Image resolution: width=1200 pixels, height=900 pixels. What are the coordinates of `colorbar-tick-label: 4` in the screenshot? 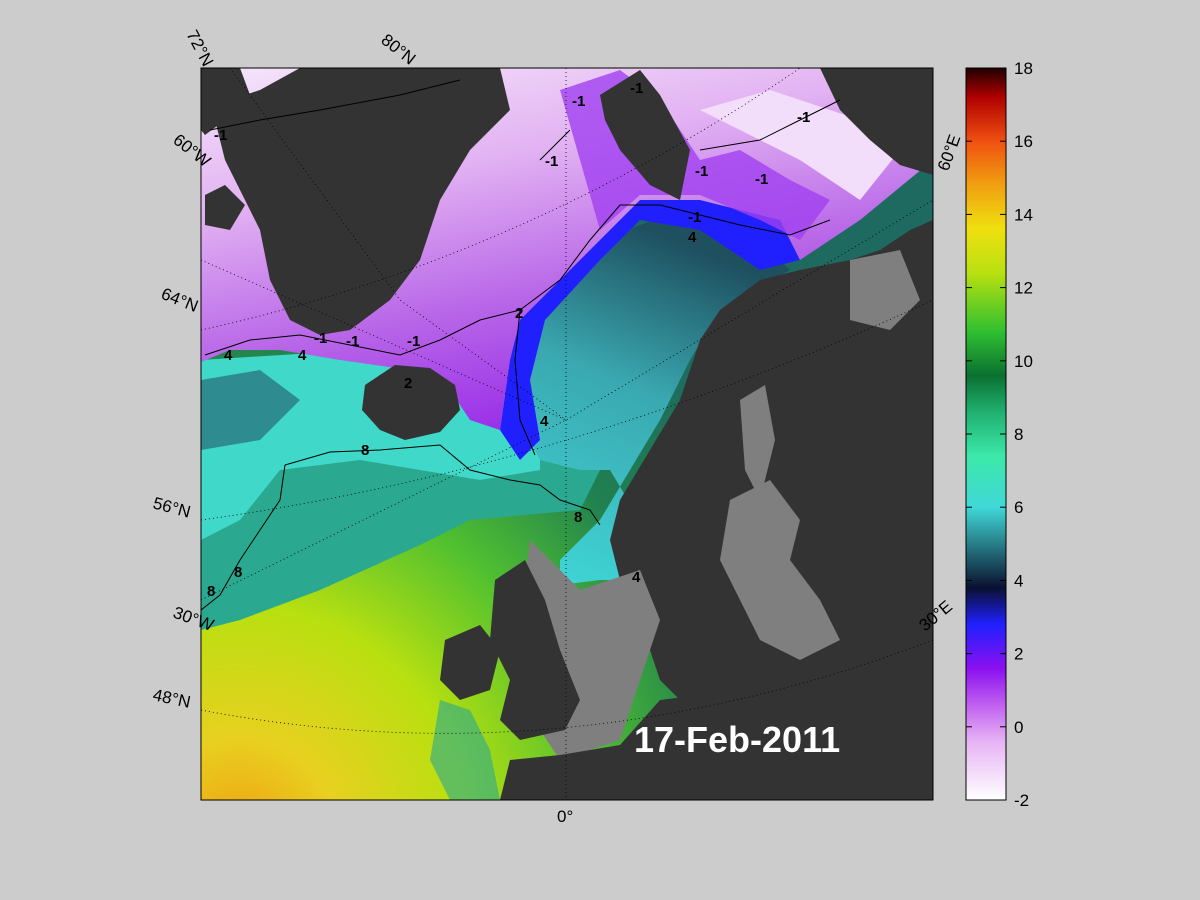 It's located at (1018, 580).